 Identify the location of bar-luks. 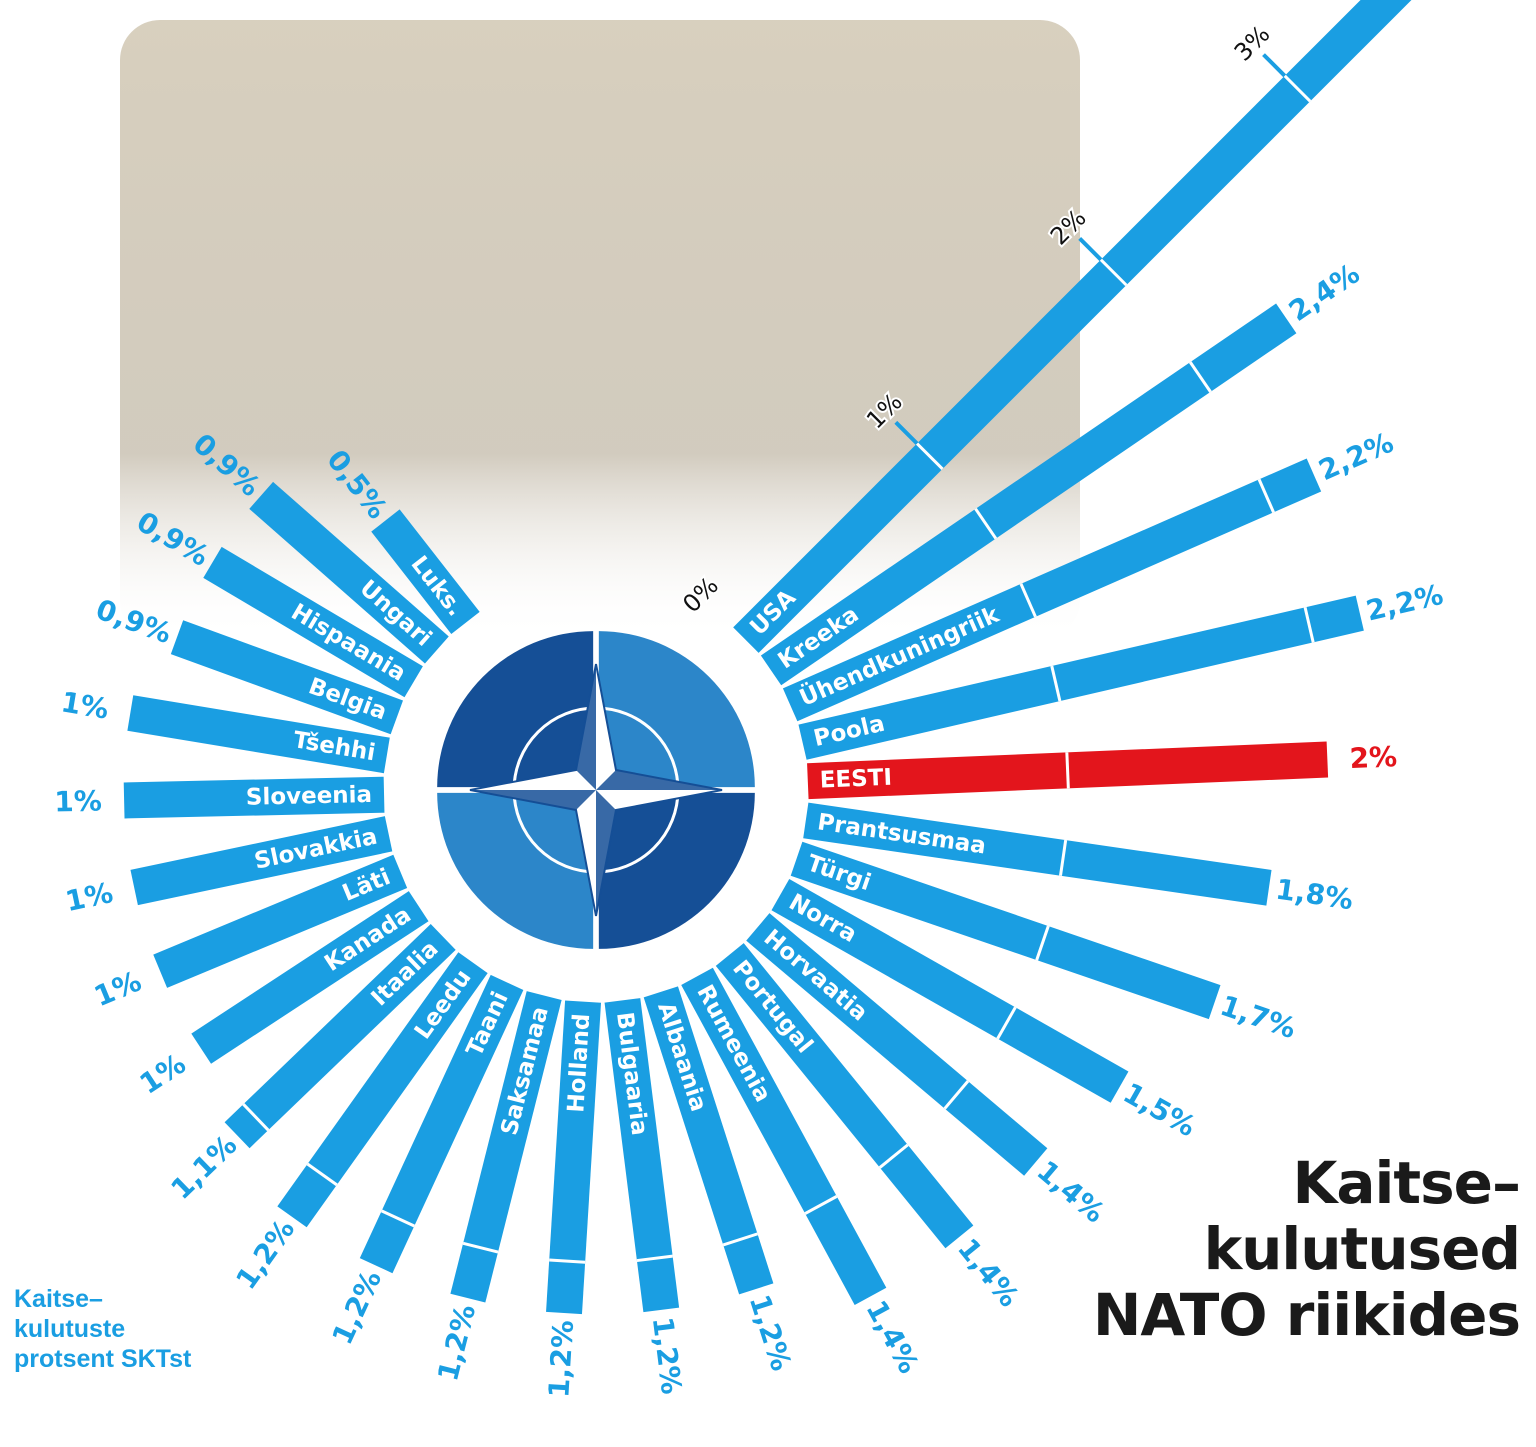
(425, 572).